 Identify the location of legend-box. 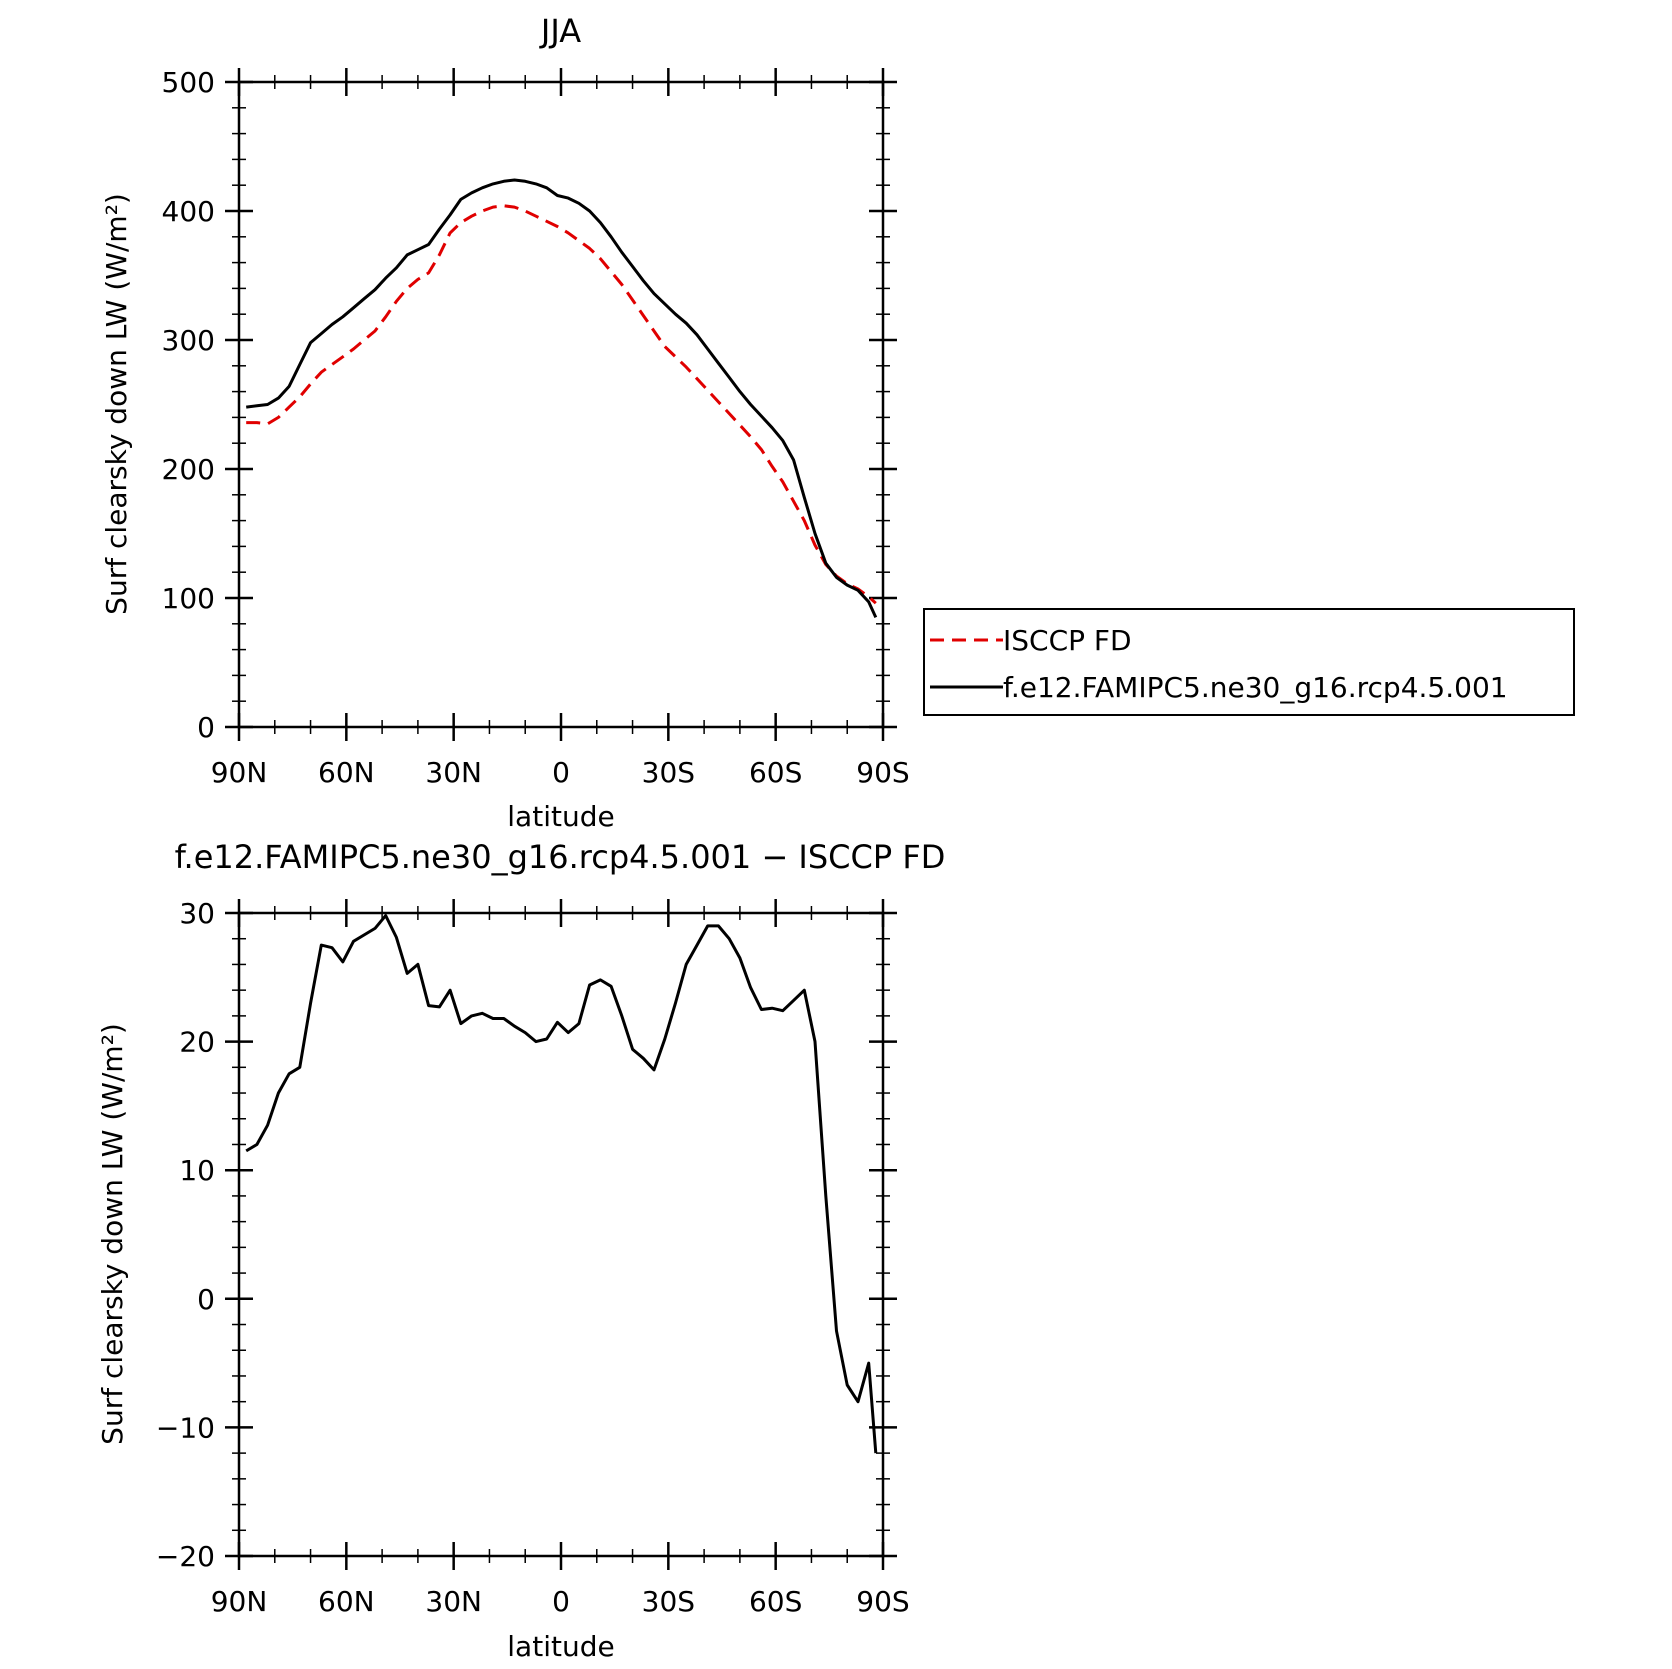
(1249, 662).